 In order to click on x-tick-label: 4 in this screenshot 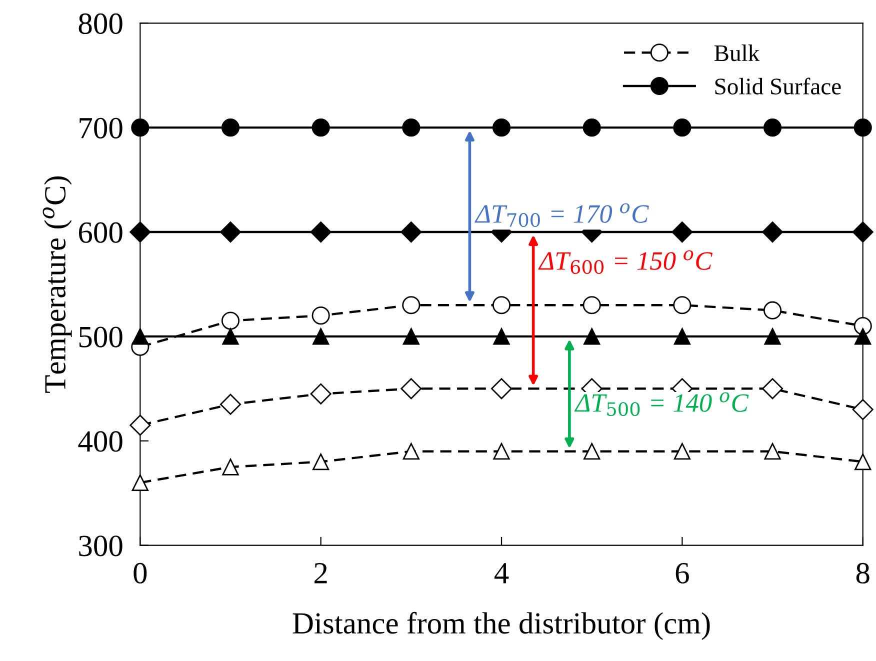, I will do `click(501, 573)`.